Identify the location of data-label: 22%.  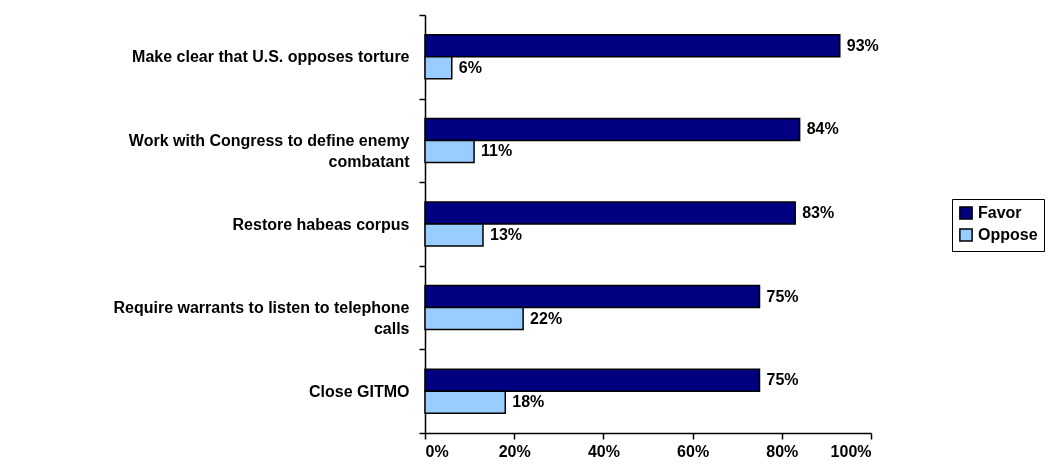
(546, 318).